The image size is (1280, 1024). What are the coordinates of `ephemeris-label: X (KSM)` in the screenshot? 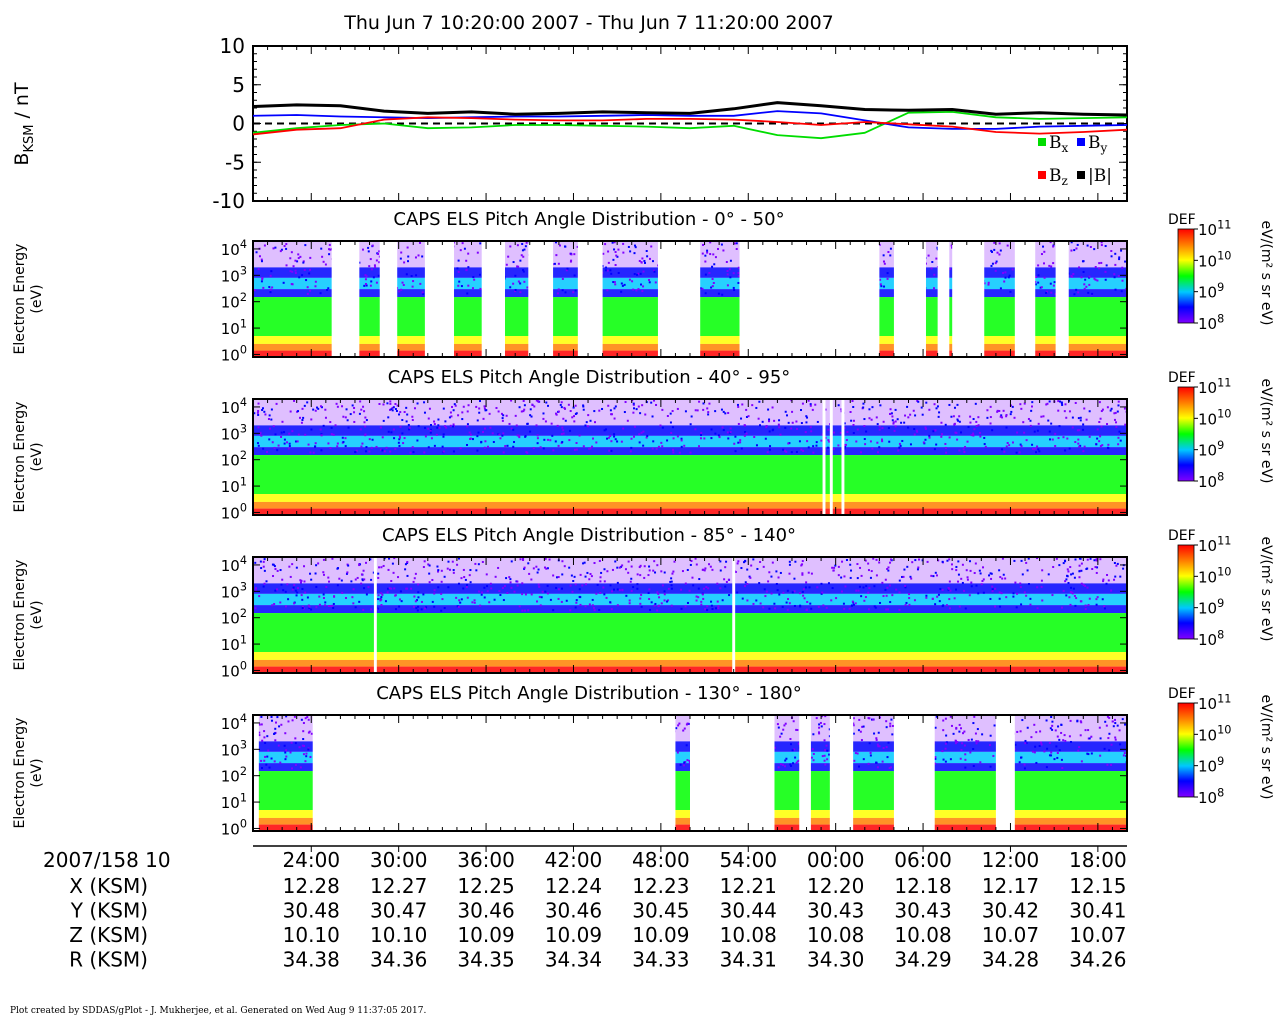 It's located at (108, 886).